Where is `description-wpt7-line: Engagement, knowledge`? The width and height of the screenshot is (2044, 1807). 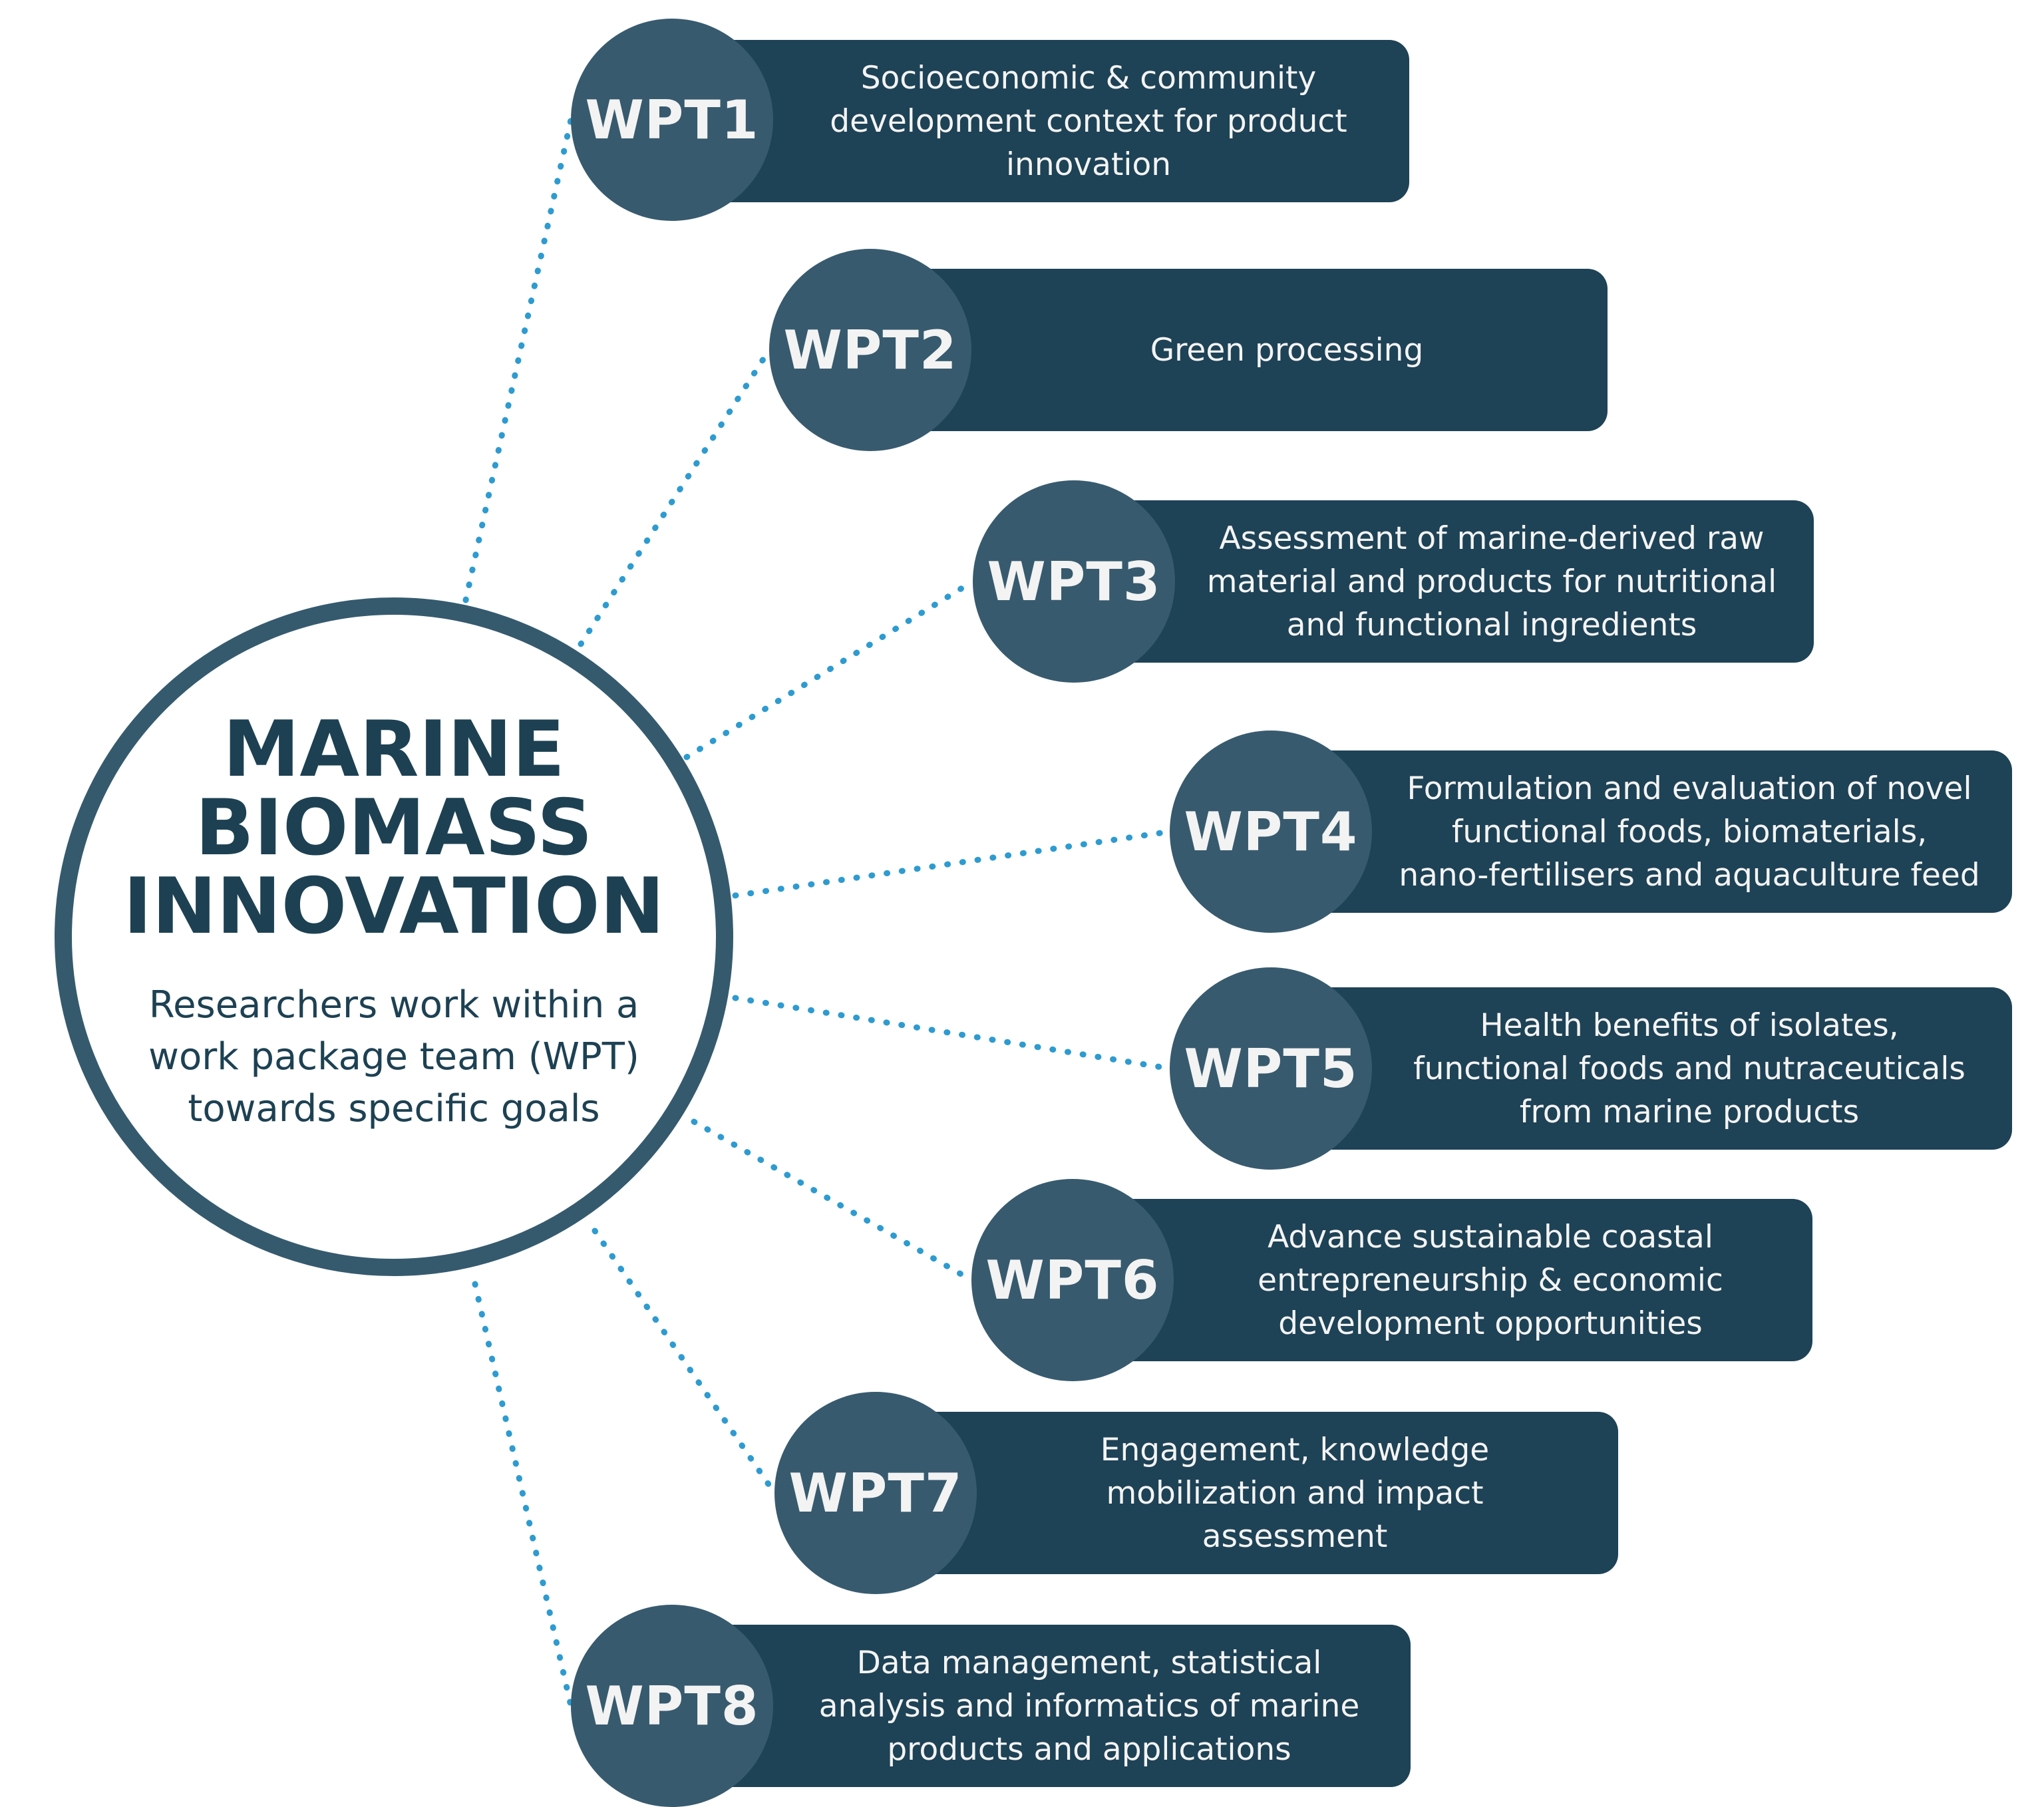
description-wpt7-line: Engagement, knowledge is located at coordinates (1295, 1449).